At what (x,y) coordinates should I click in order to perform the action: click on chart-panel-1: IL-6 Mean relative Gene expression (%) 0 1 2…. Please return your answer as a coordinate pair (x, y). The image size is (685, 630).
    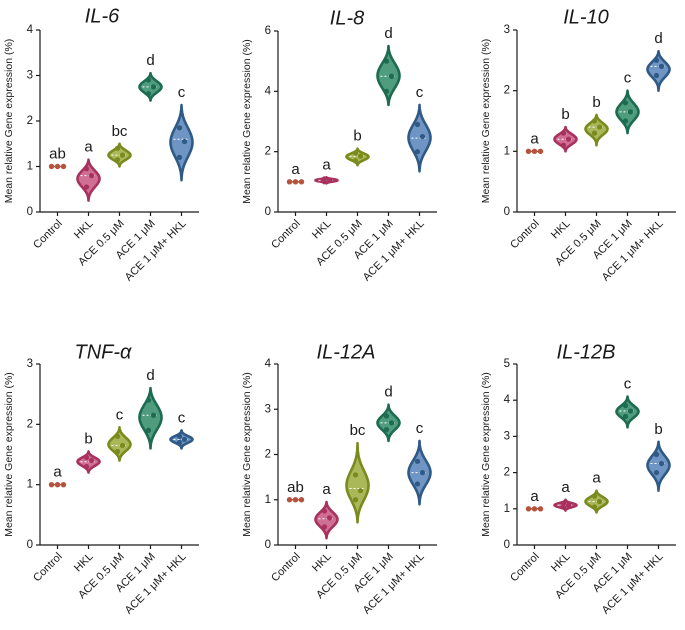
    Looking at the image, I should click on (101, 144).